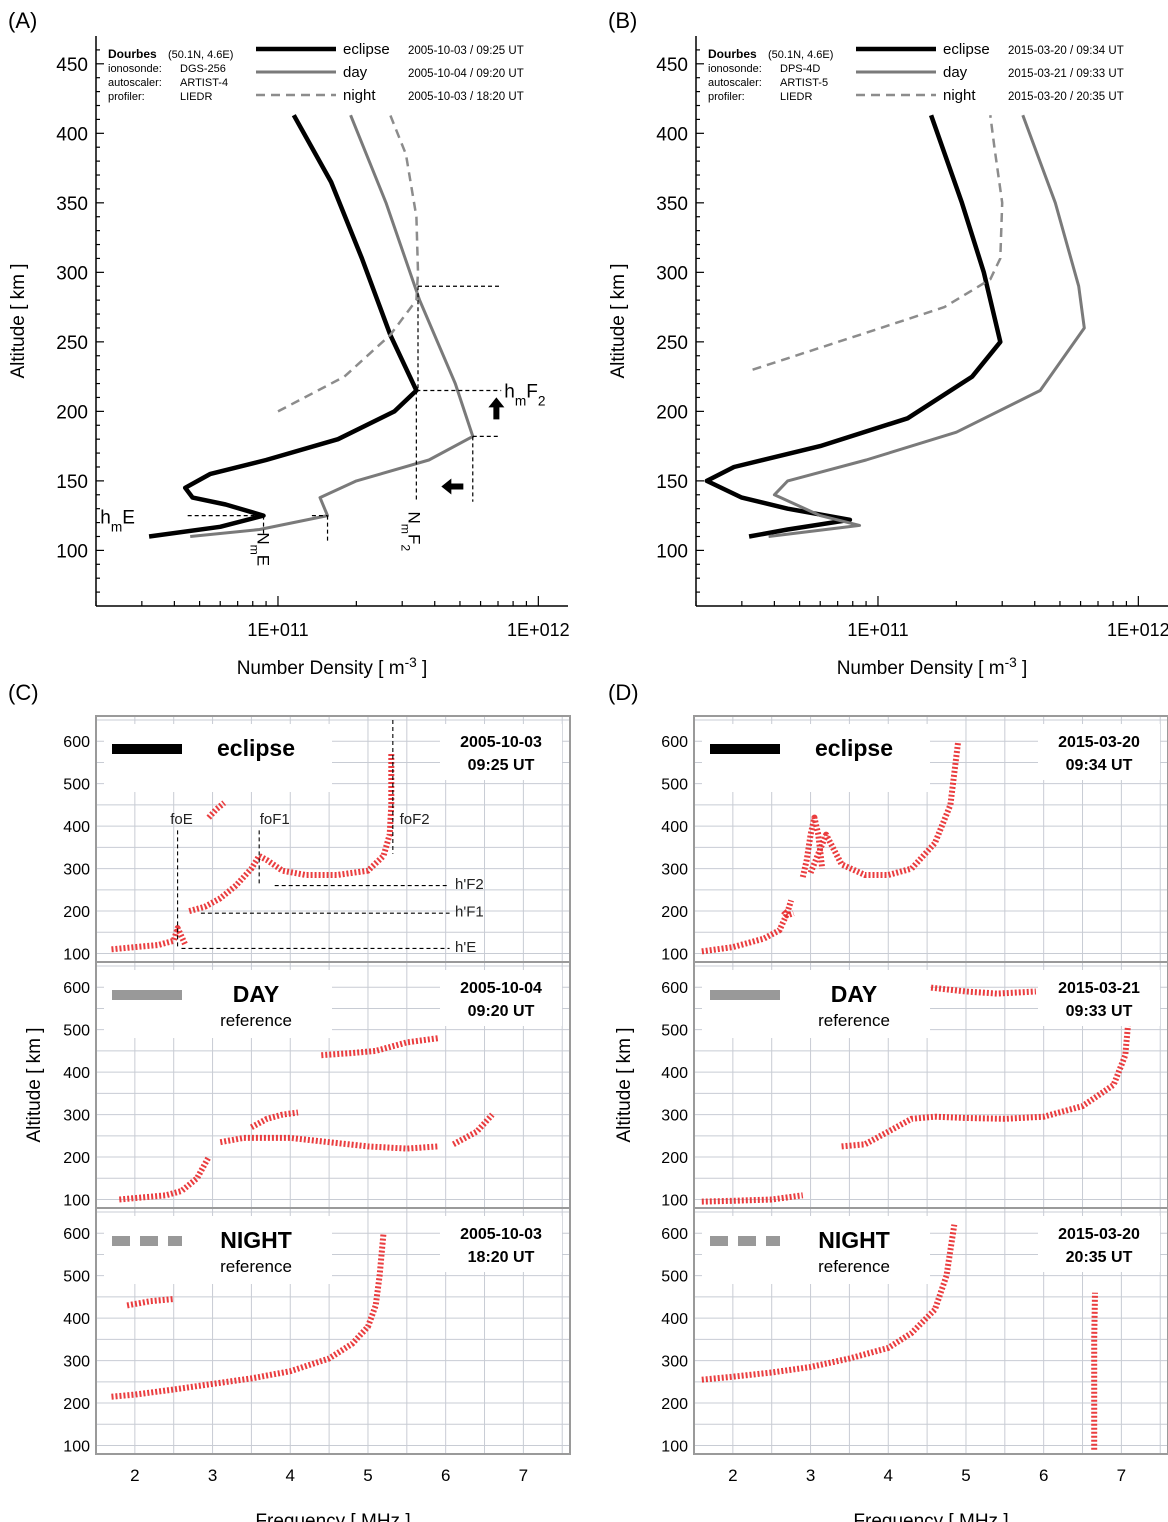 The width and height of the screenshot is (1168, 1522). I want to click on subpanel-time: 09:20 UT, so click(501, 1011).